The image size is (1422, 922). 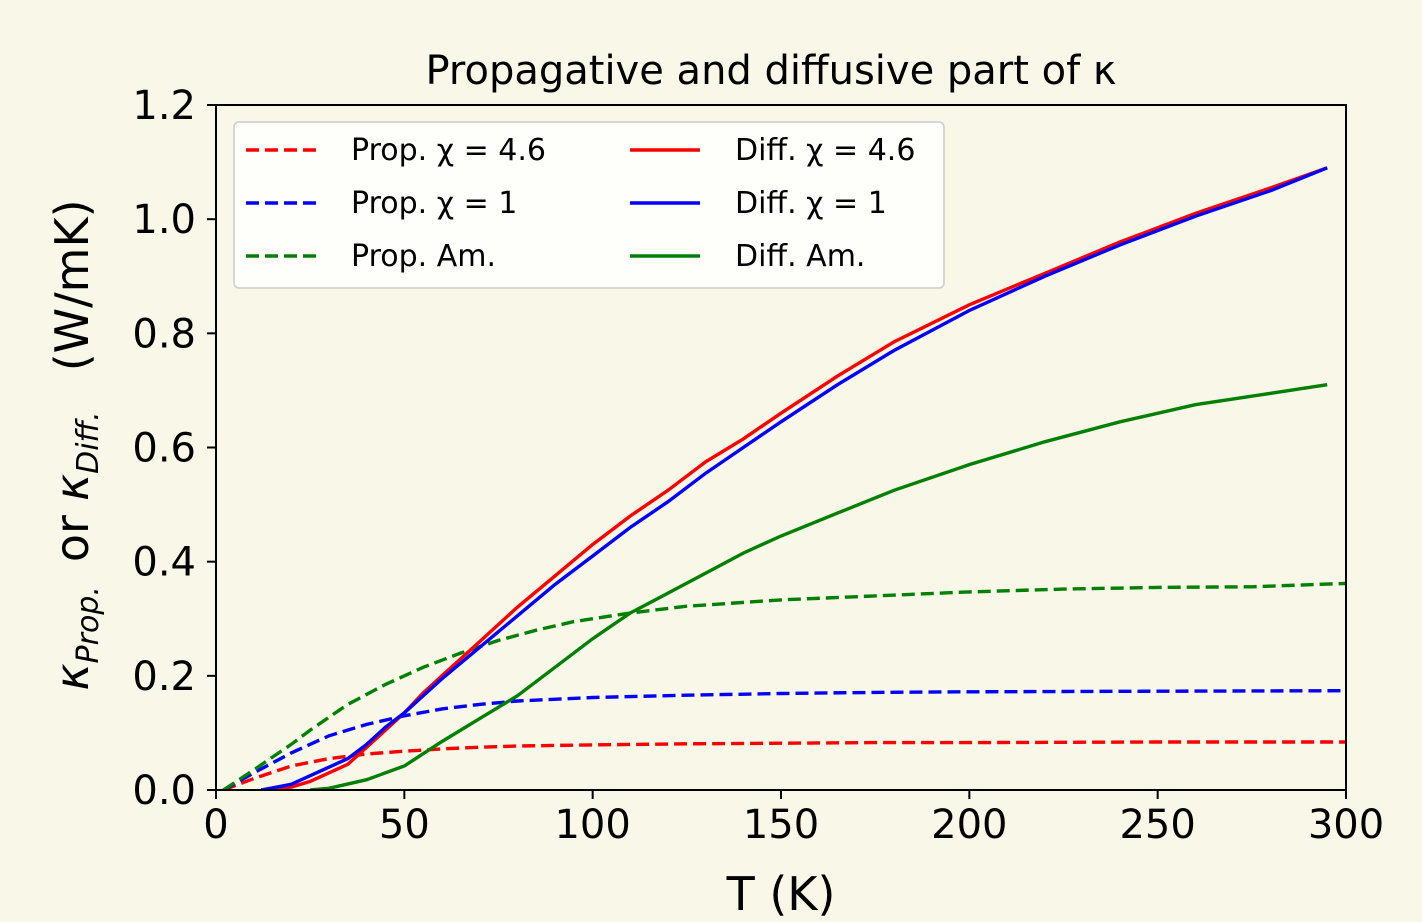 What do you see at coordinates (969, 825) in the screenshot?
I see `x-tick-label: 200` at bounding box center [969, 825].